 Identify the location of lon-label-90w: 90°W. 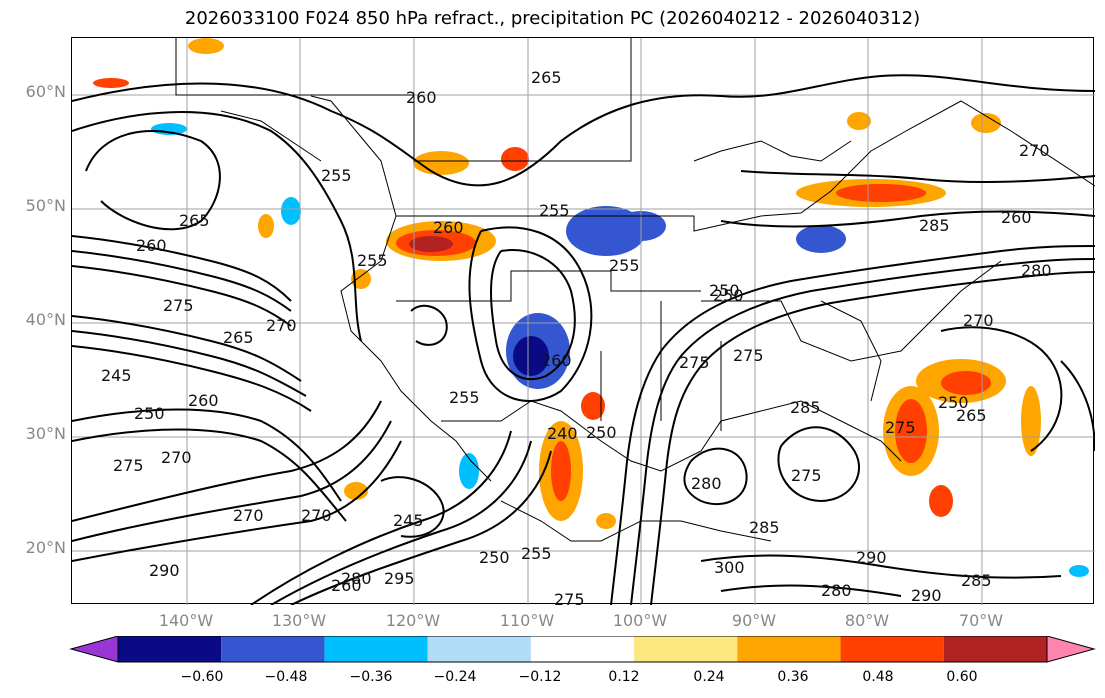
(754, 620).